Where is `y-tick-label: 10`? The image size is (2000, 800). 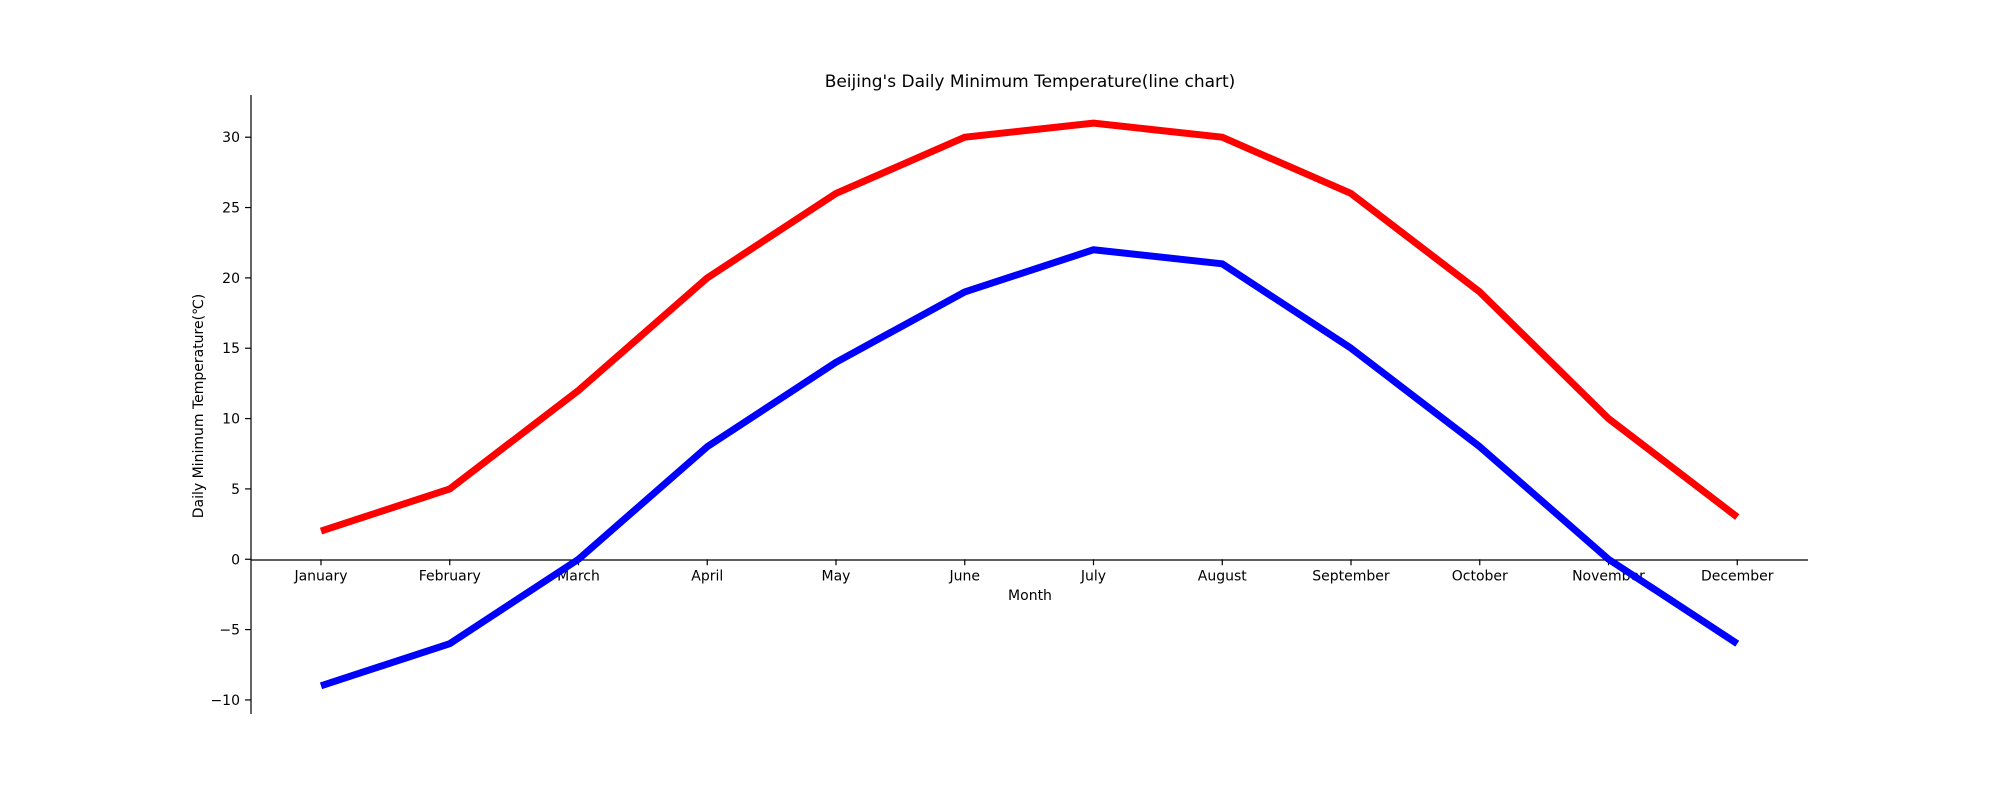 y-tick-label: 10 is located at coordinates (231, 420).